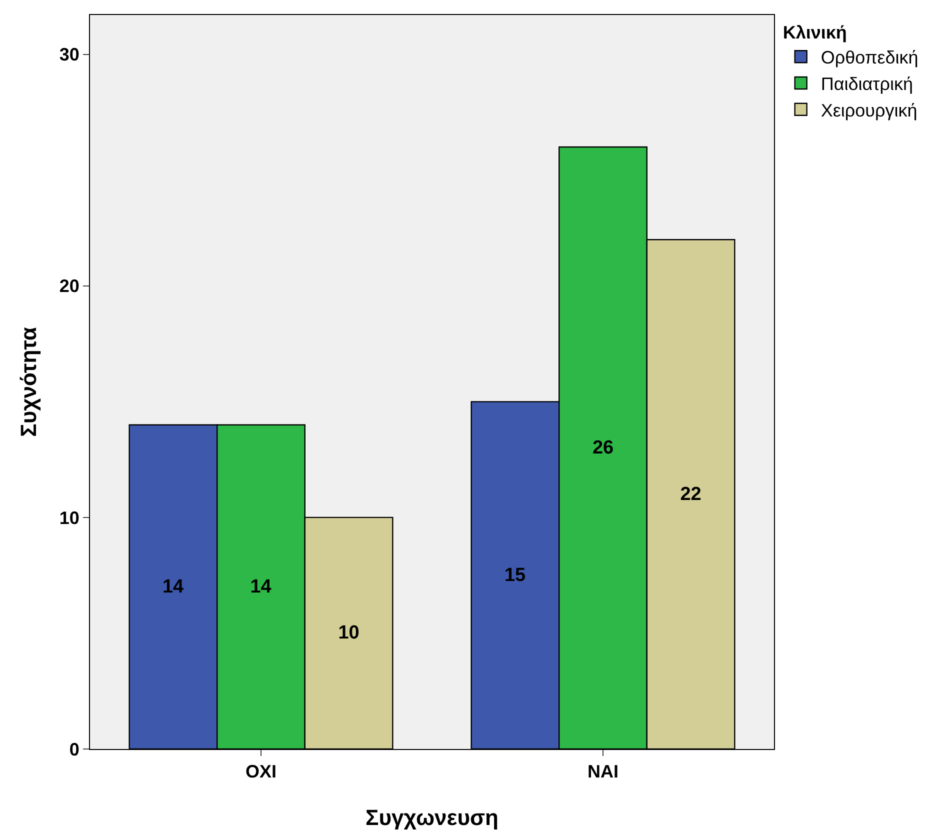 This screenshot has height=834, width=944. Describe the element at coordinates (867, 84) in the screenshot. I see `legend-label: Παιδιατρική` at that location.